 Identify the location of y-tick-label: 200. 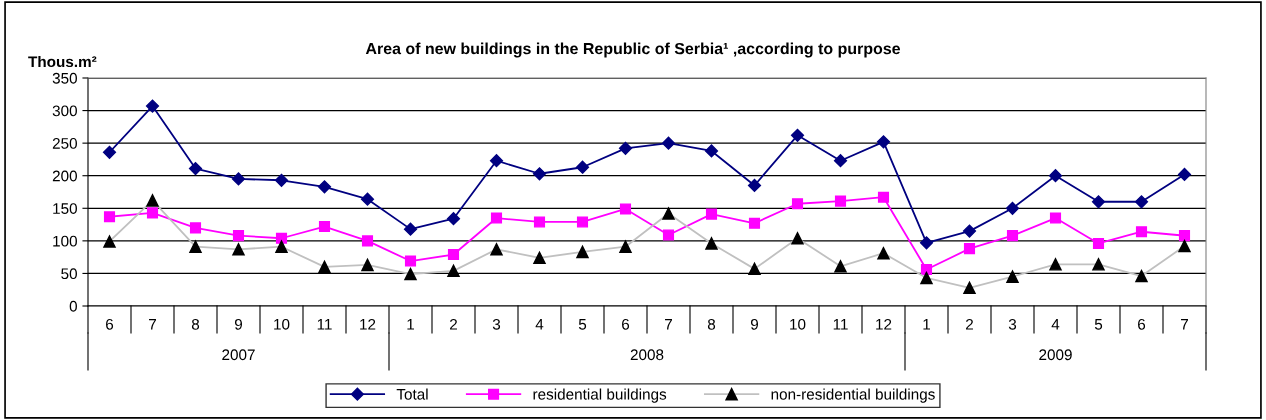
(64, 176).